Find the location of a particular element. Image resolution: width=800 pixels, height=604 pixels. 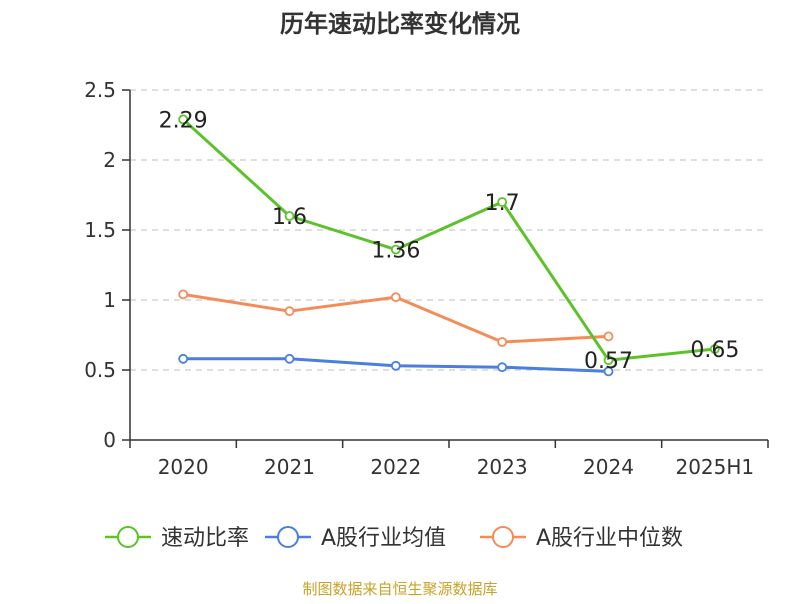

data-label: 1.7 is located at coordinates (502, 203).